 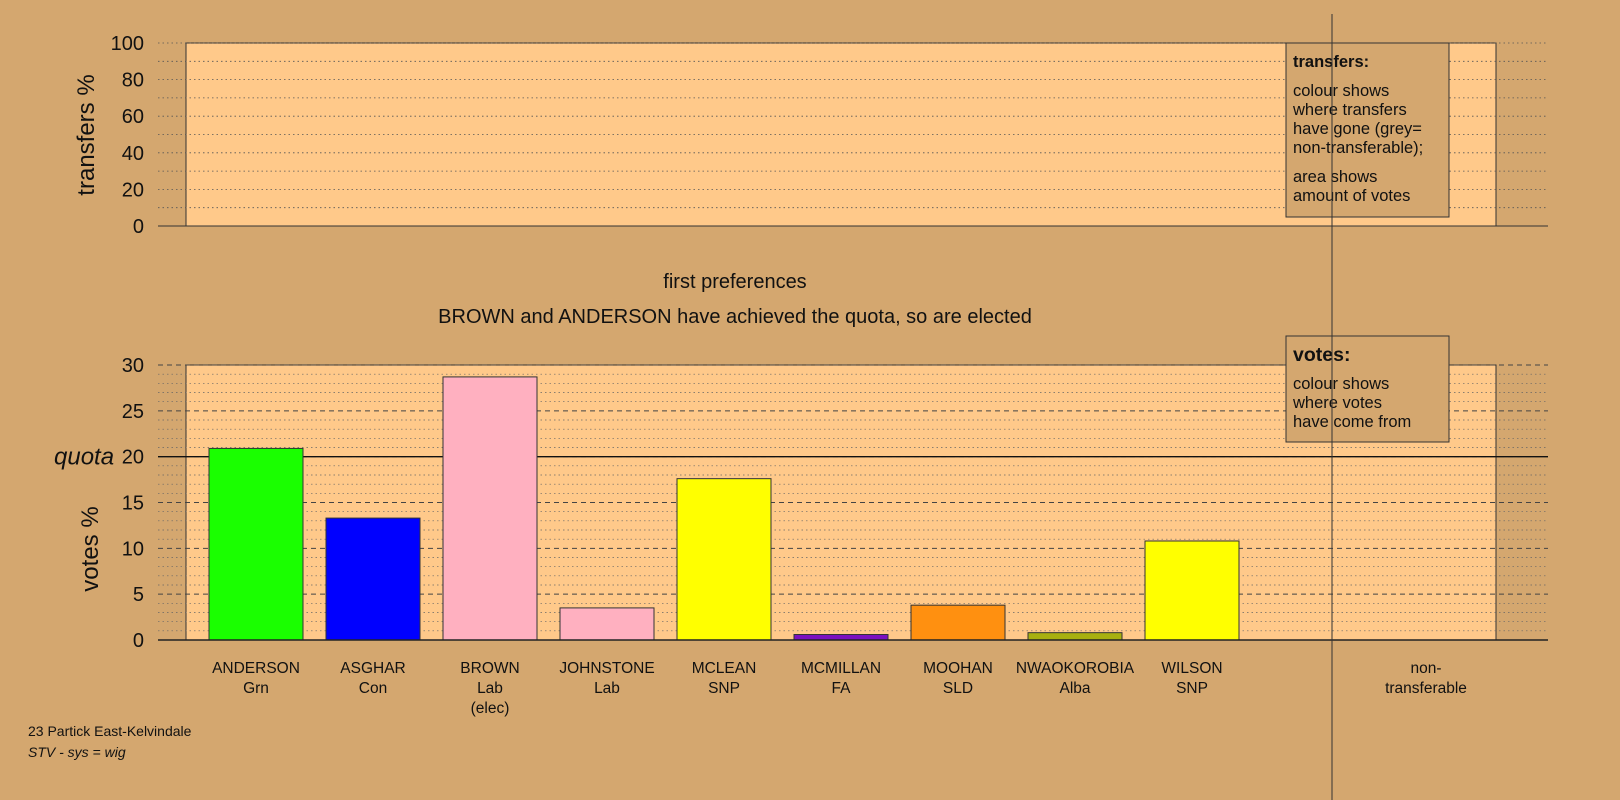 I want to click on candidate-name-label: NWAOKOROBIA, so click(x=1075, y=668).